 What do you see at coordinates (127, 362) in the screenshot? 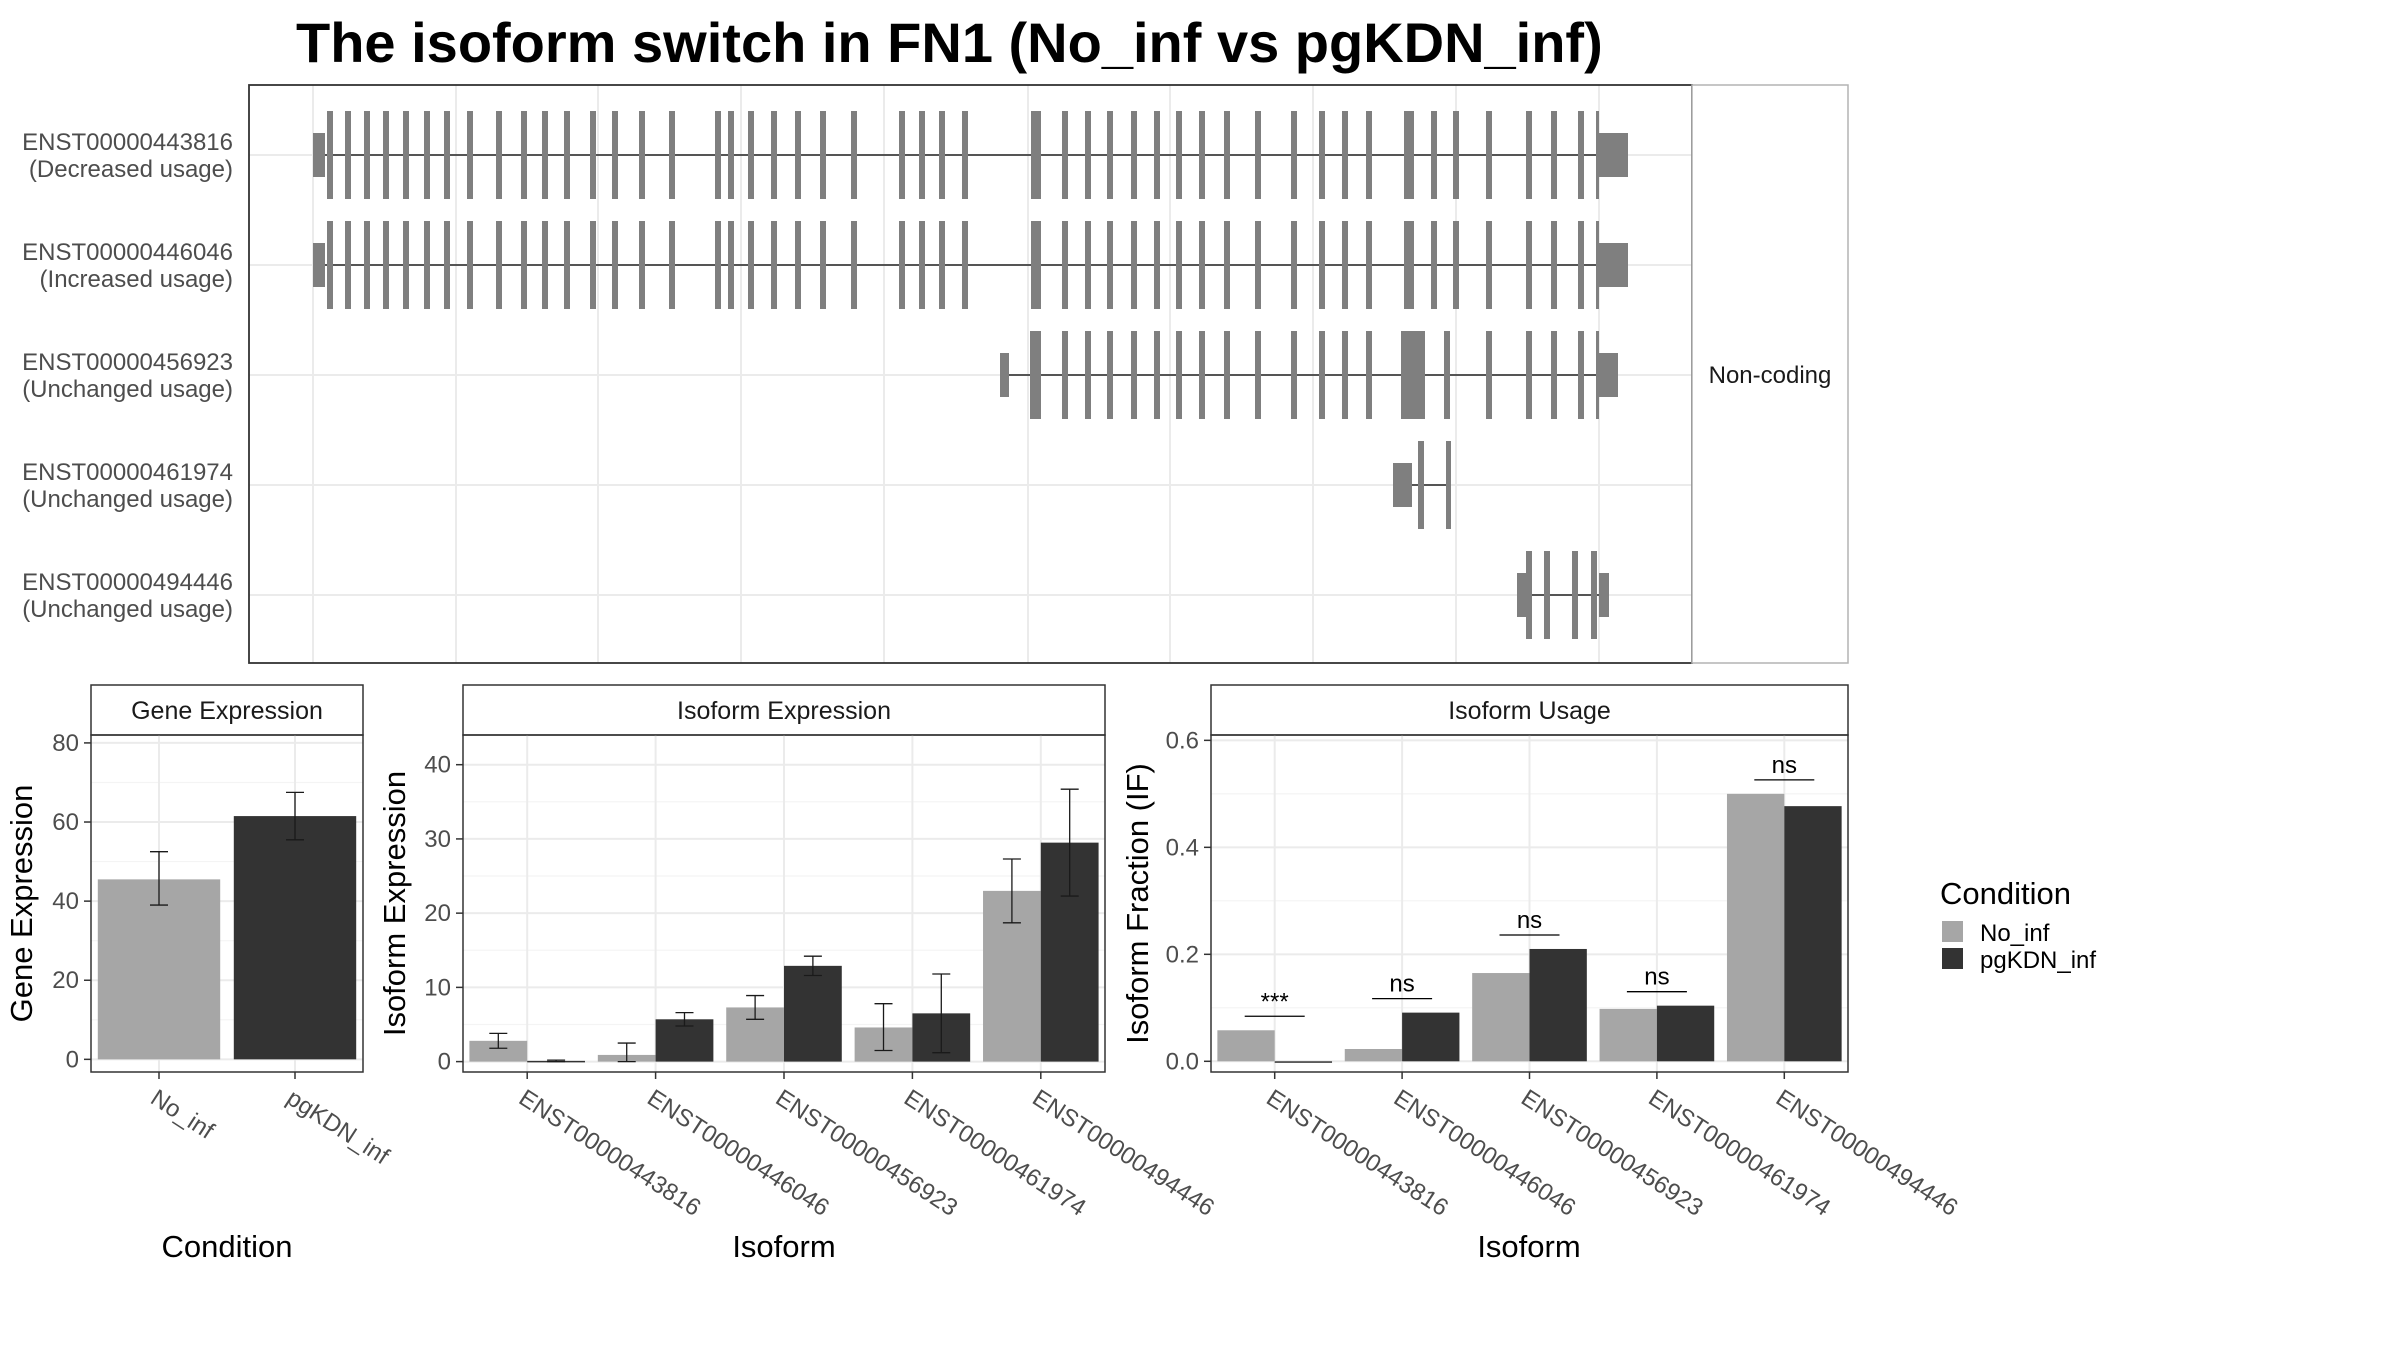
I see `transcript-id: ENST00000456923` at bounding box center [127, 362].